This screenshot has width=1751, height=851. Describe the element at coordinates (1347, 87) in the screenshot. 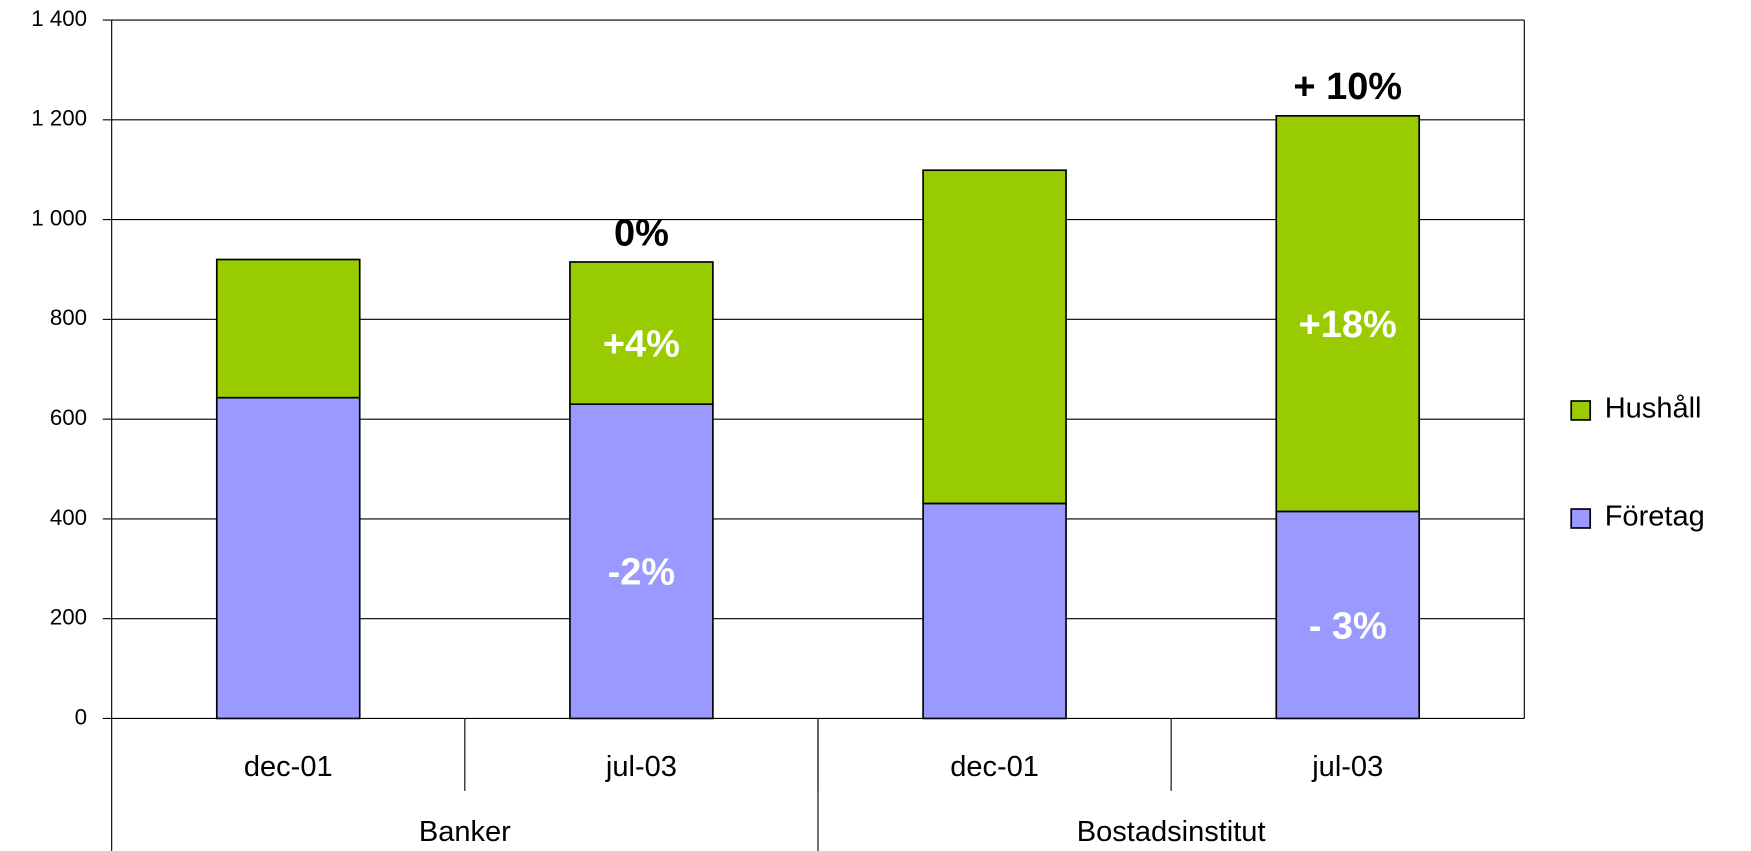

I see `total-change-label: + 10%` at that location.